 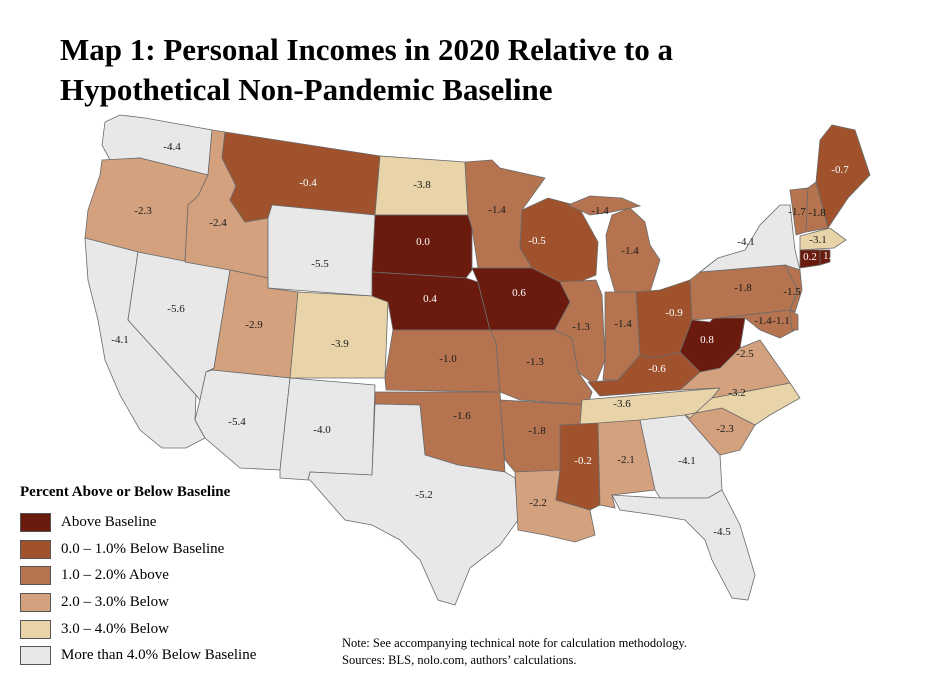 What do you see at coordinates (537, 431) in the screenshot?
I see `state-value-ar: -1.8` at bounding box center [537, 431].